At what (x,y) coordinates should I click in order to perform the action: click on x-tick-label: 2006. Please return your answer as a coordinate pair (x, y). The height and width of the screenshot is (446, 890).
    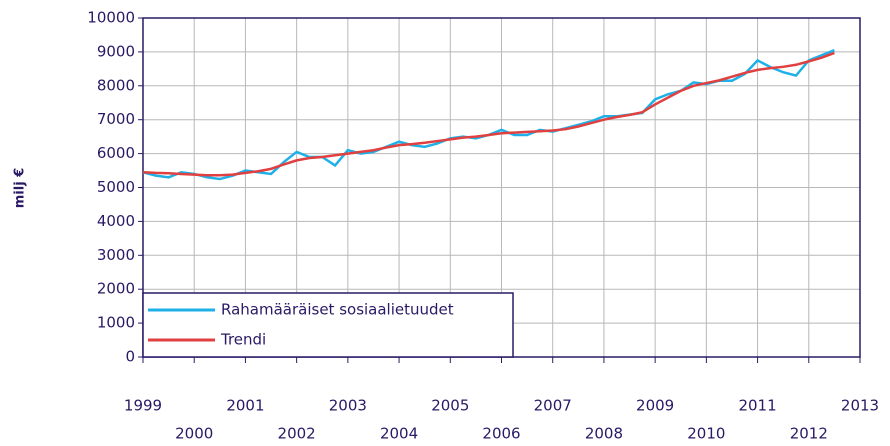
    Looking at the image, I should click on (501, 434).